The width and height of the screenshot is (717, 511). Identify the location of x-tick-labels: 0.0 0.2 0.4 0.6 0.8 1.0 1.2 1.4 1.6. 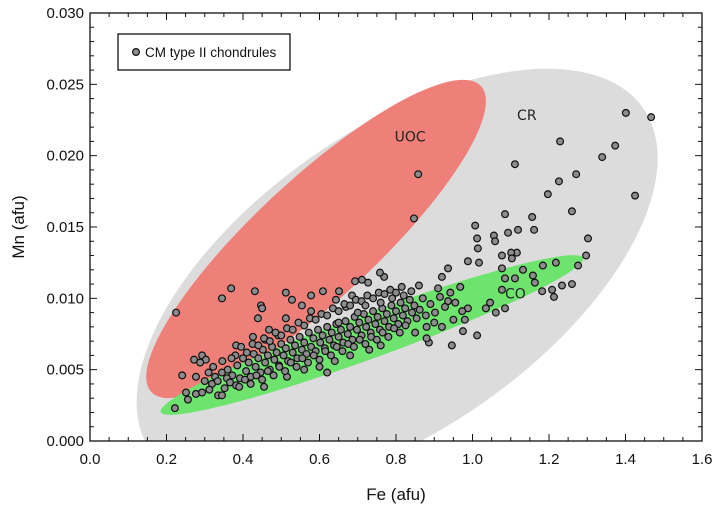
(396, 459).